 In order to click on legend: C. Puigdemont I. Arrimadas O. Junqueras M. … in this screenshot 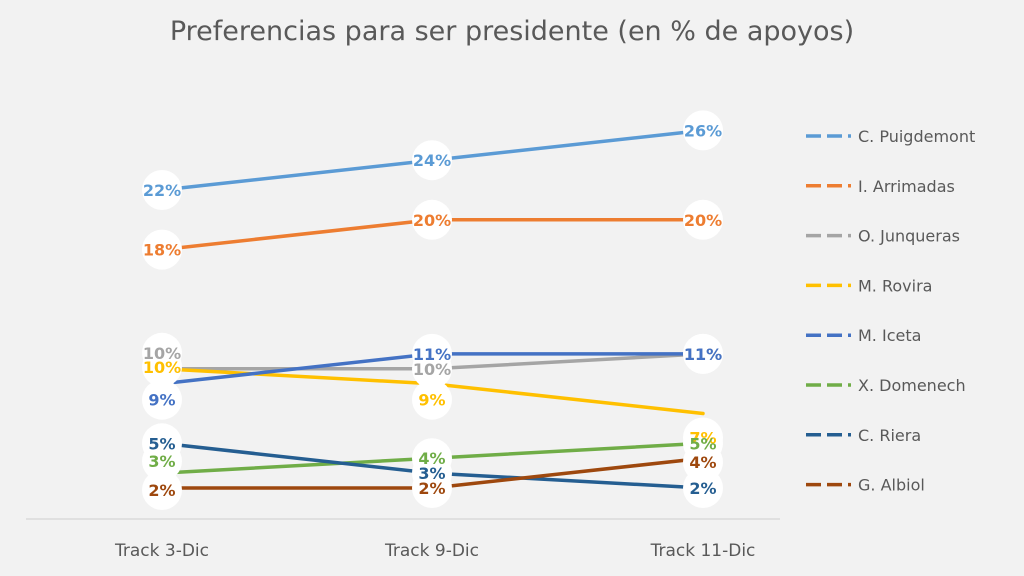, I will do `click(890, 311)`.